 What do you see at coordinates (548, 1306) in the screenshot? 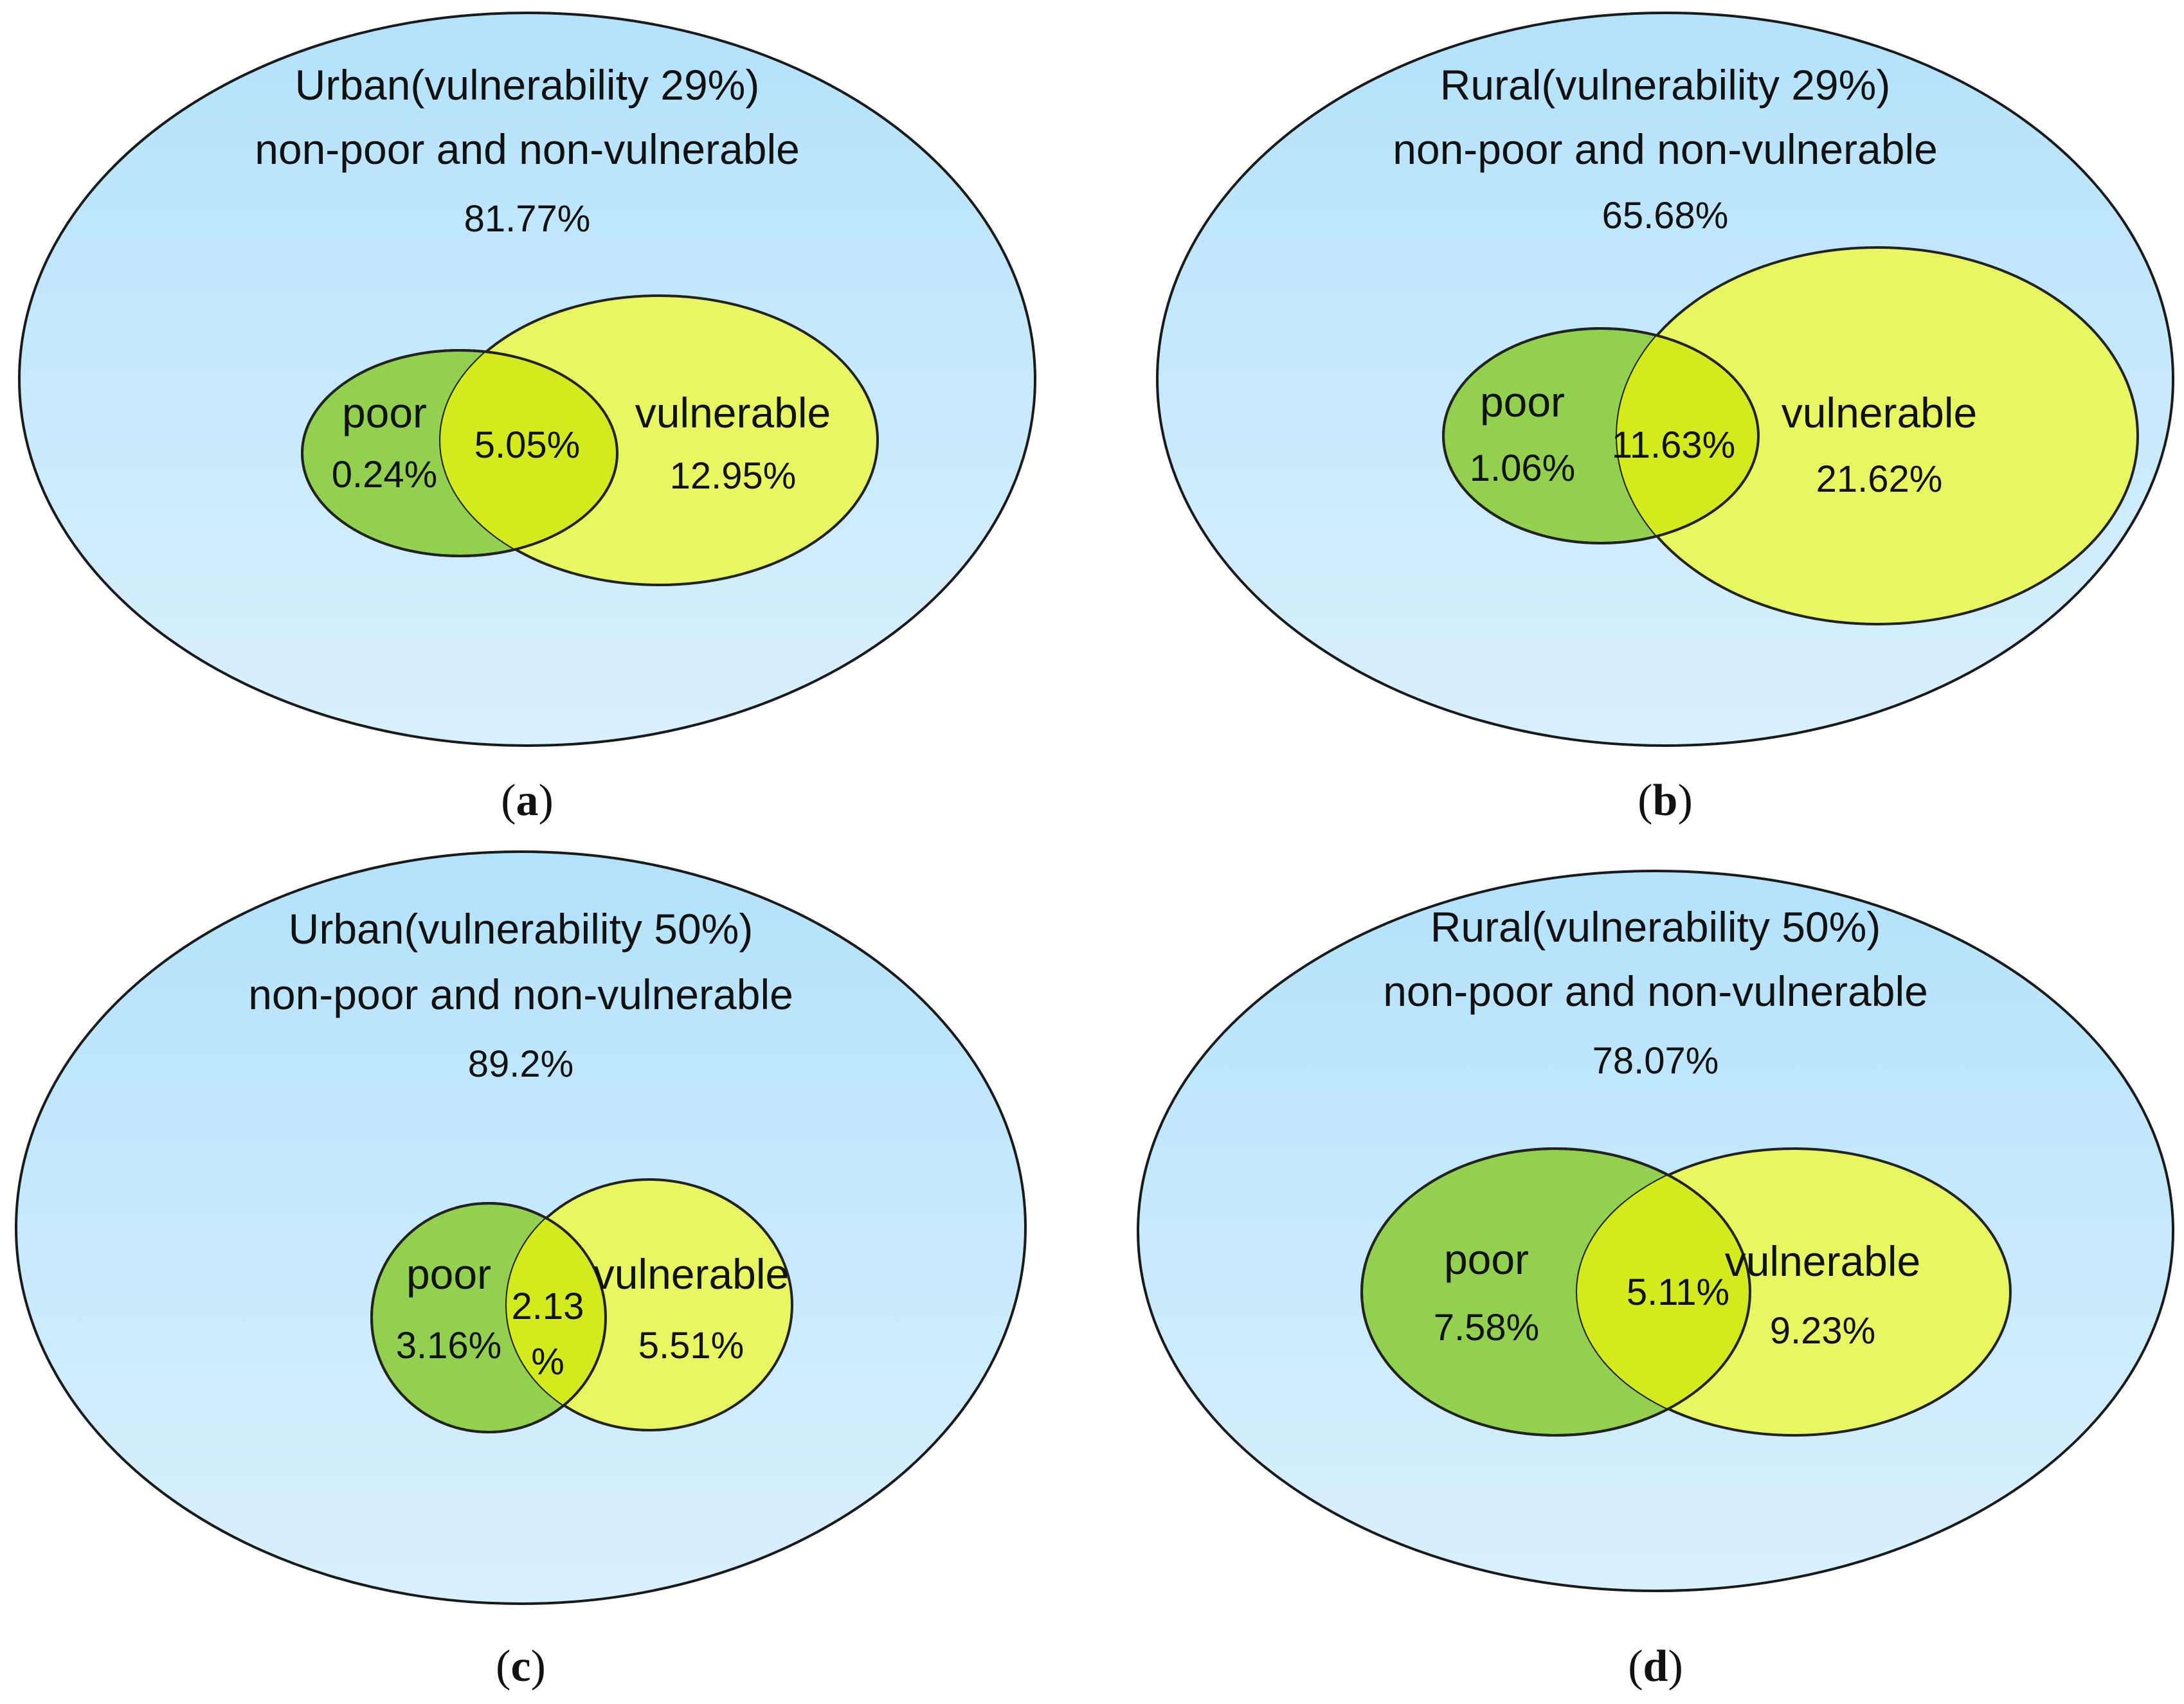
I see `overlap-pct-c-line1: 2.13` at bounding box center [548, 1306].